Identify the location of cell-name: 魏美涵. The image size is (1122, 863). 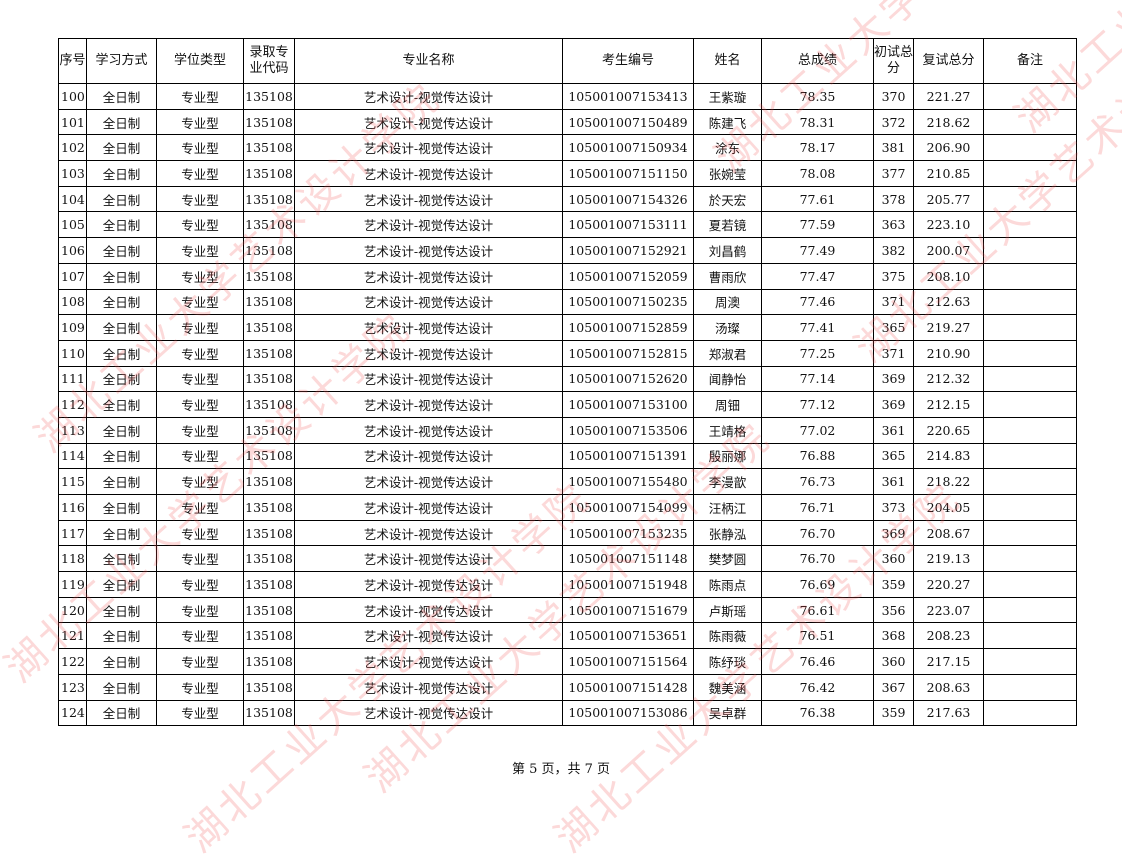
(727, 687).